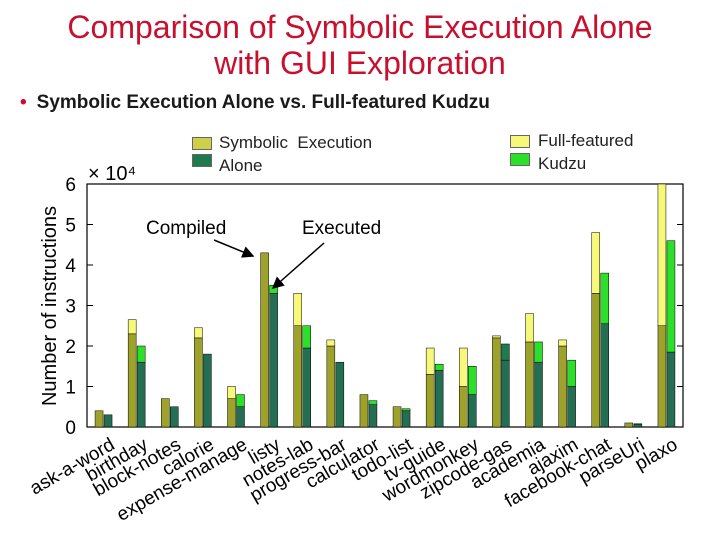 The width and height of the screenshot is (720, 540). I want to click on legend-label-symbolic-line1: Symbolic Execution, so click(296, 142).